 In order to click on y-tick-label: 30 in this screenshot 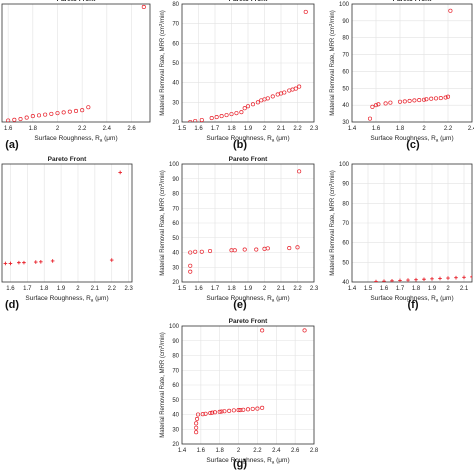, I will do `click(175, 430)`.